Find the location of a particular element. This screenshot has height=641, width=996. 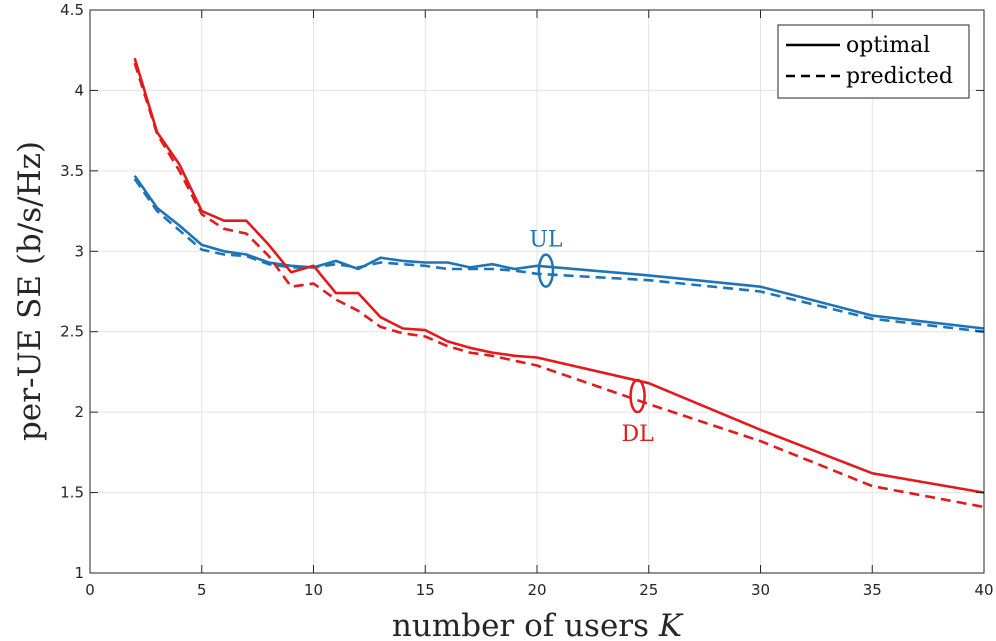

annotation-ellipse-ul is located at coordinates (546, 270).